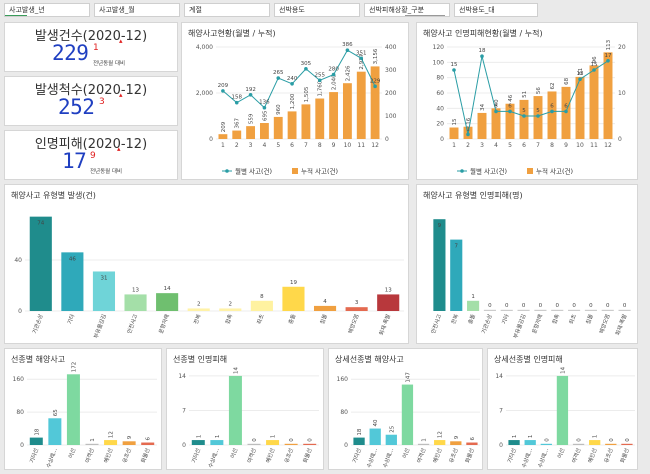 This screenshot has height=474, width=650. I want to click on y-axis-tick: 80, so click(20, 412).